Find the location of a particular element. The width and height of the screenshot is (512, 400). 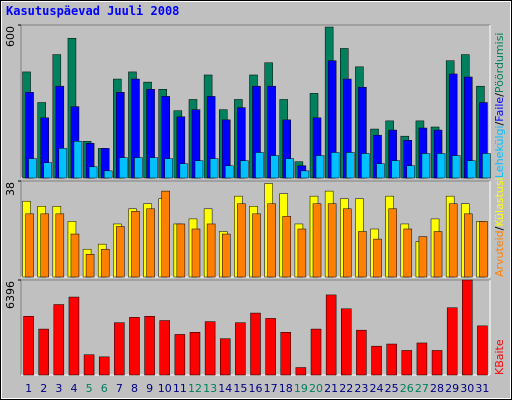

x-tick-label: 26 is located at coordinates (407, 388).